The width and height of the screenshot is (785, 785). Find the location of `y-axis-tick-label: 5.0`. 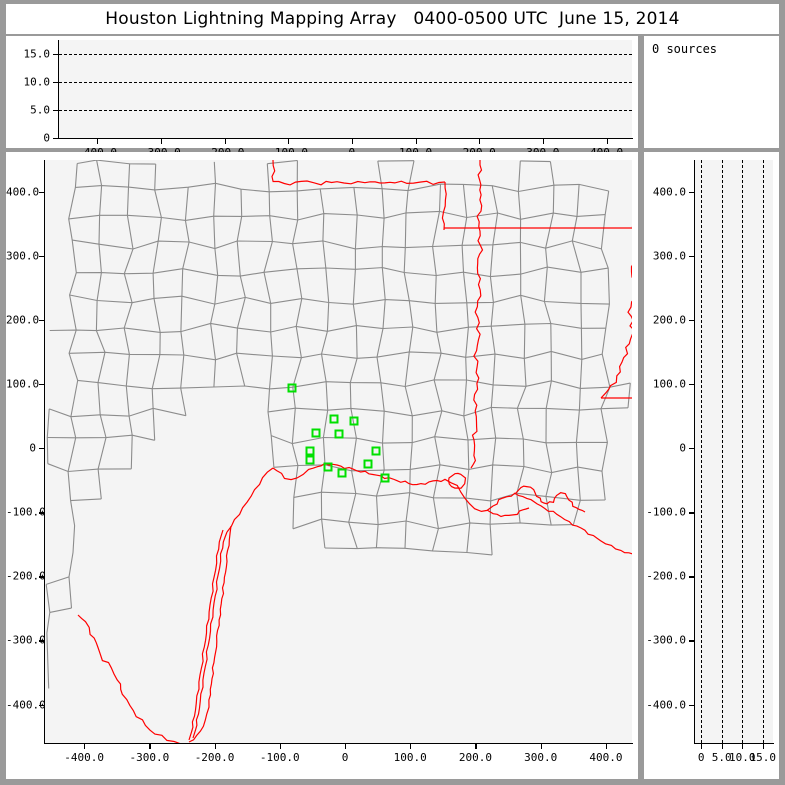

y-axis-tick-label: 5.0 is located at coordinates (40, 110).